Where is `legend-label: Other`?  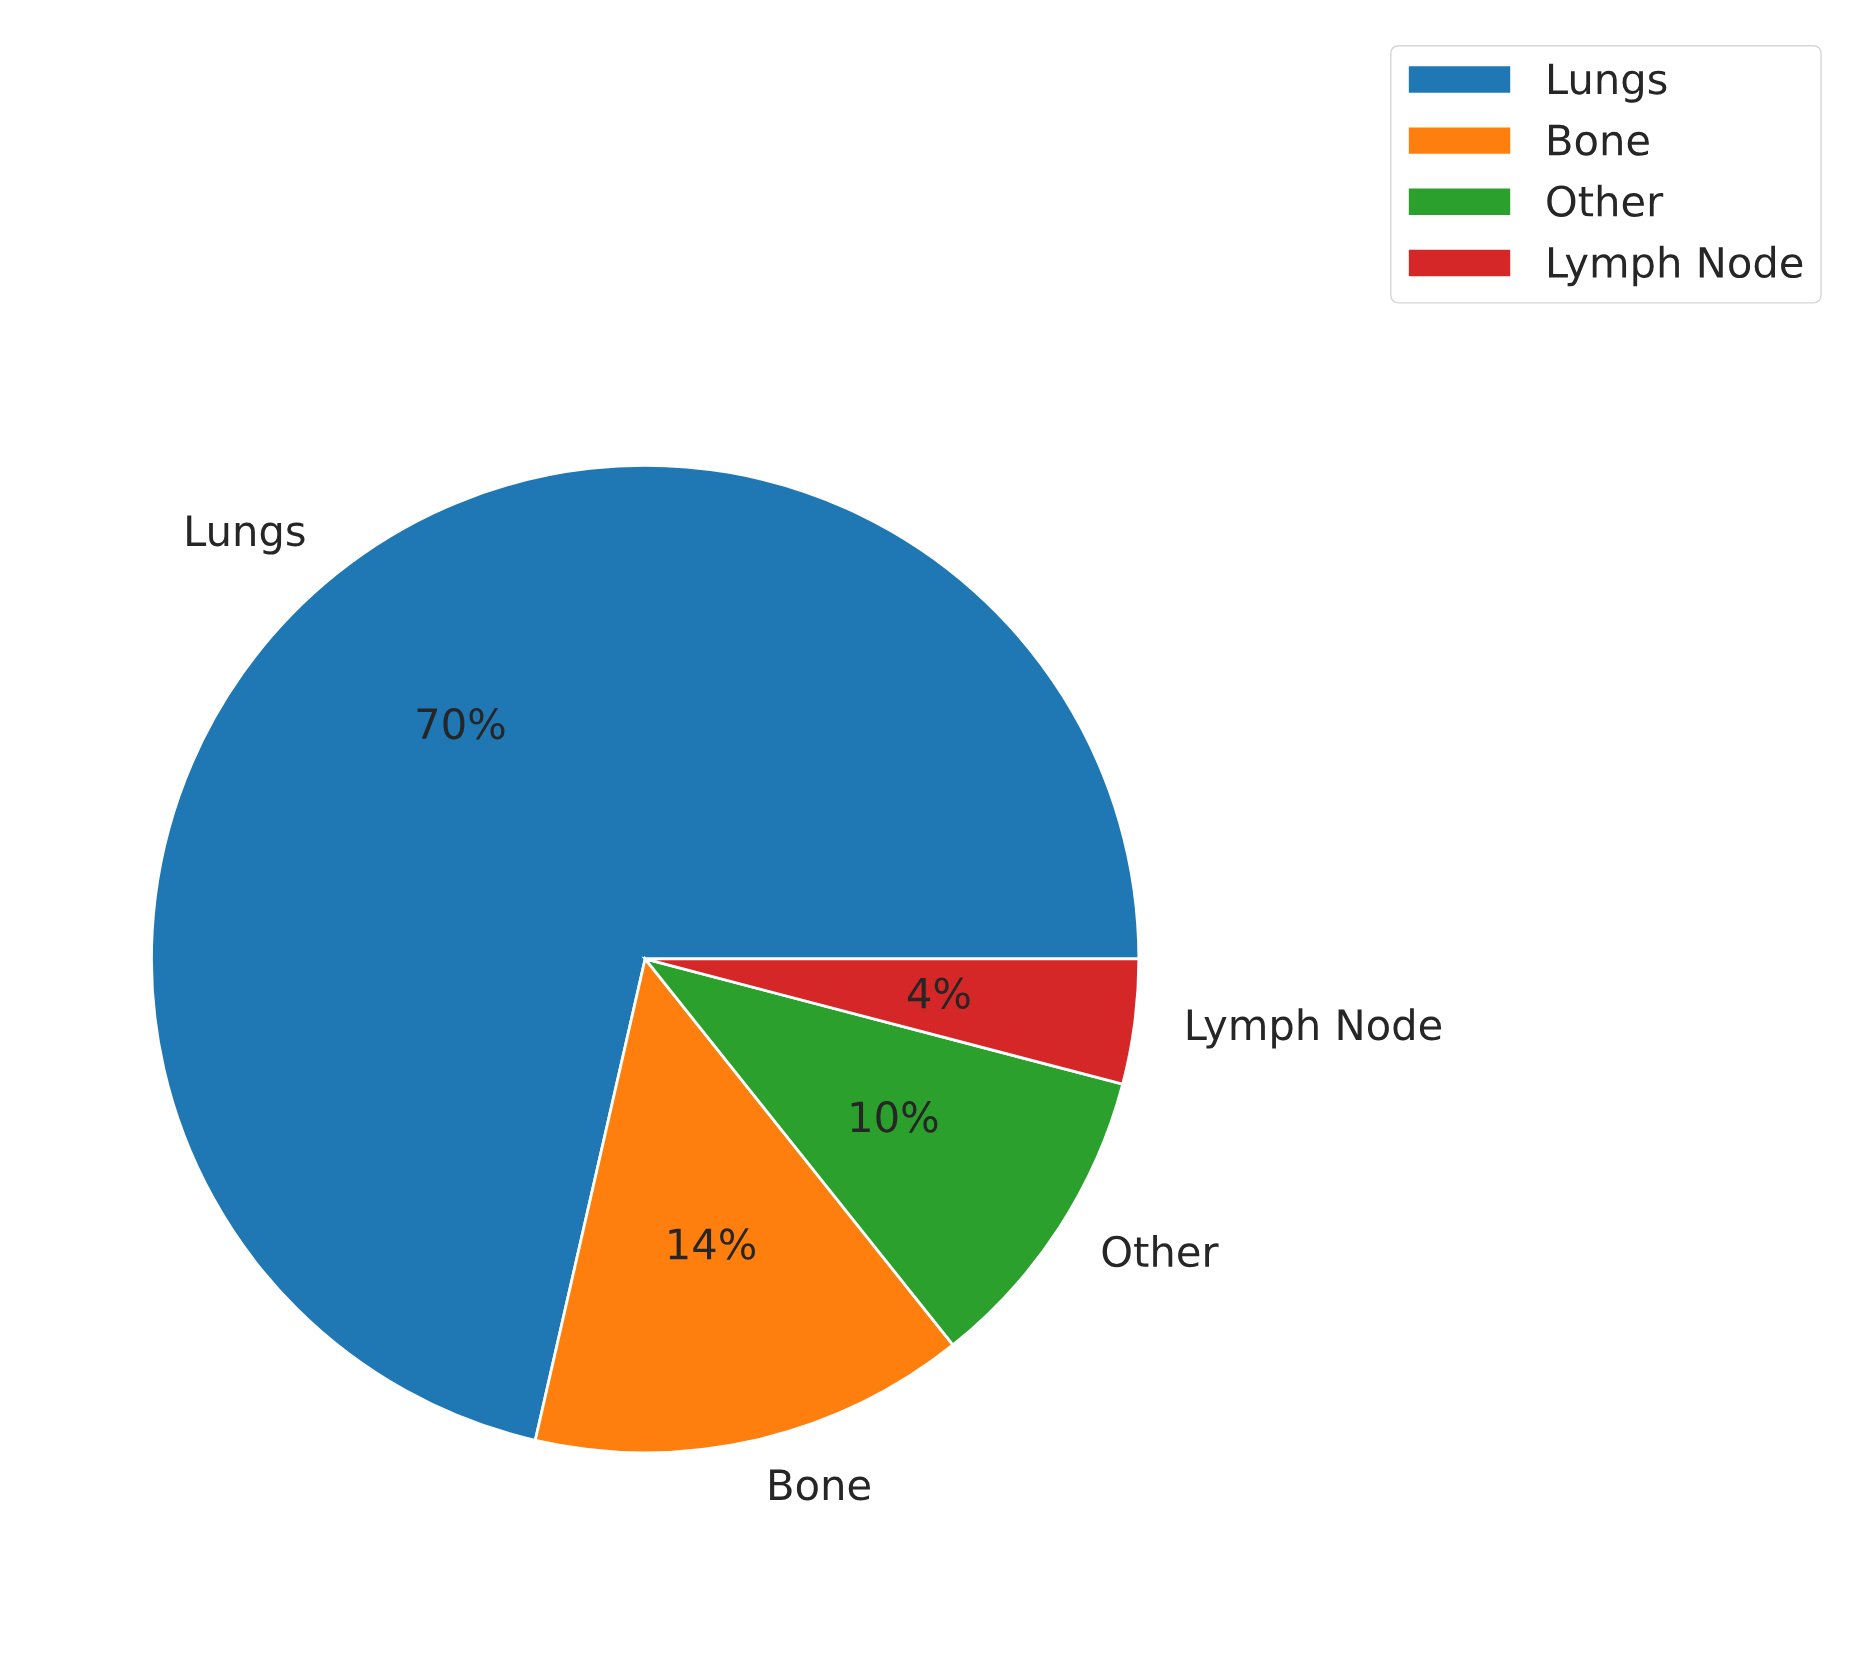
legend-label: Other is located at coordinates (1605, 200).